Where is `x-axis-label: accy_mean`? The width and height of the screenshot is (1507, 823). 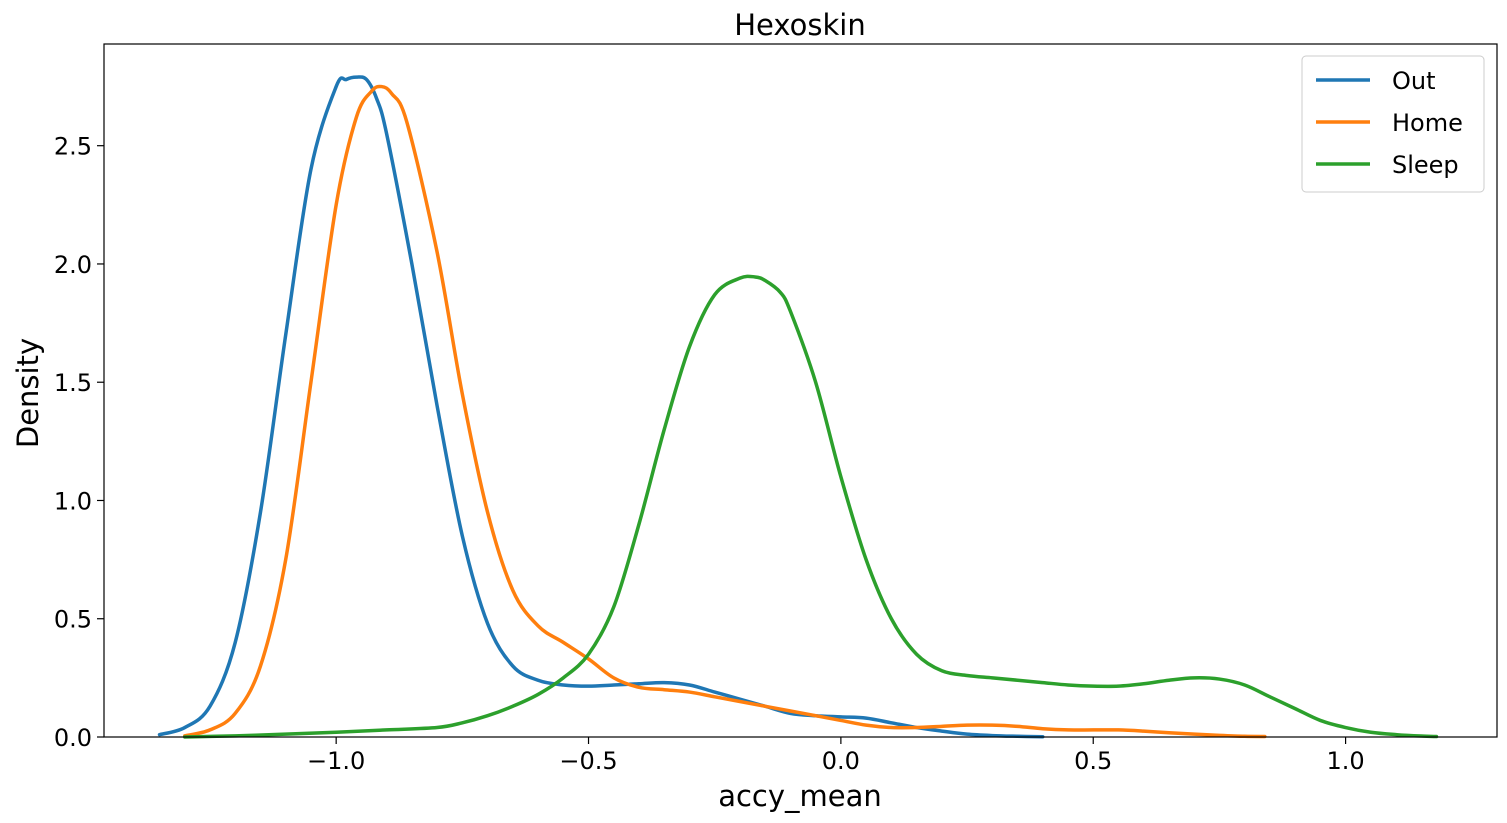
x-axis-label: accy_mean is located at coordinates (800, 796).